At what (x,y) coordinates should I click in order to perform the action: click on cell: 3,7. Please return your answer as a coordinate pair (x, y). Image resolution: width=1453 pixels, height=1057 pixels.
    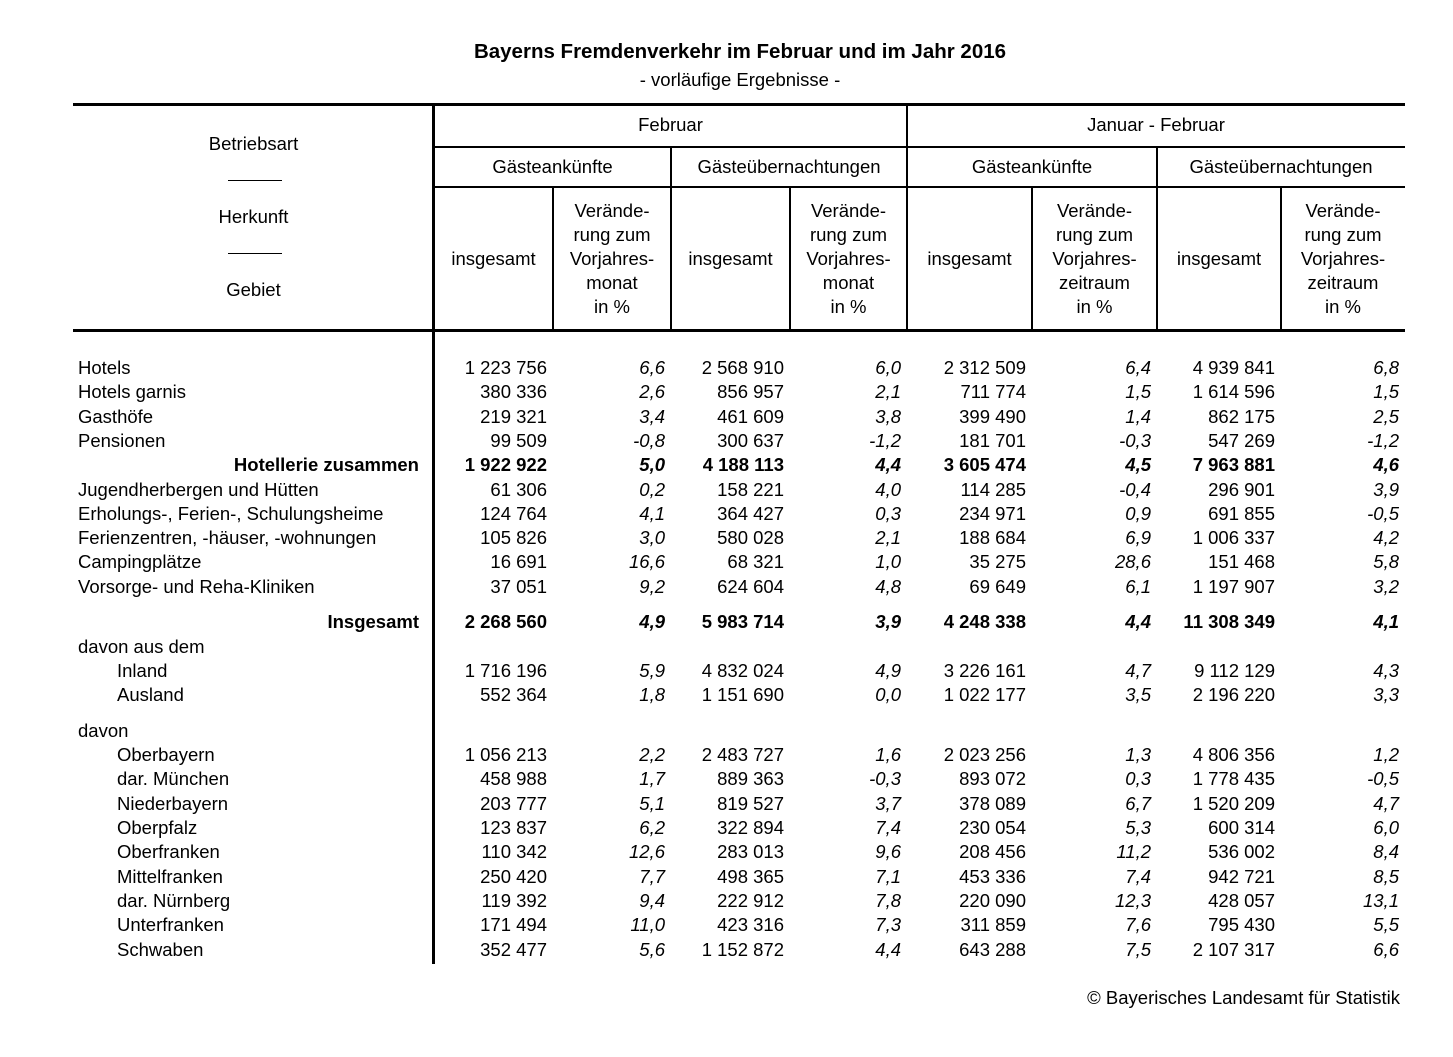
    Looking at the image, I should click on (888, 803).